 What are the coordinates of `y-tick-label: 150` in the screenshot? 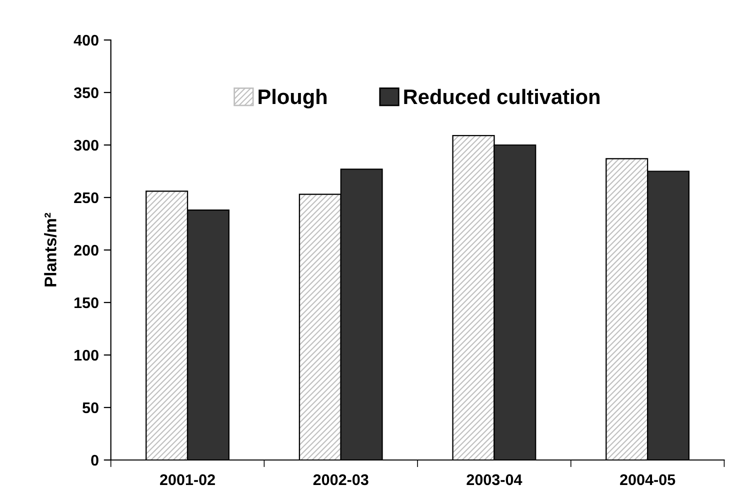 It's located at (86, 302).